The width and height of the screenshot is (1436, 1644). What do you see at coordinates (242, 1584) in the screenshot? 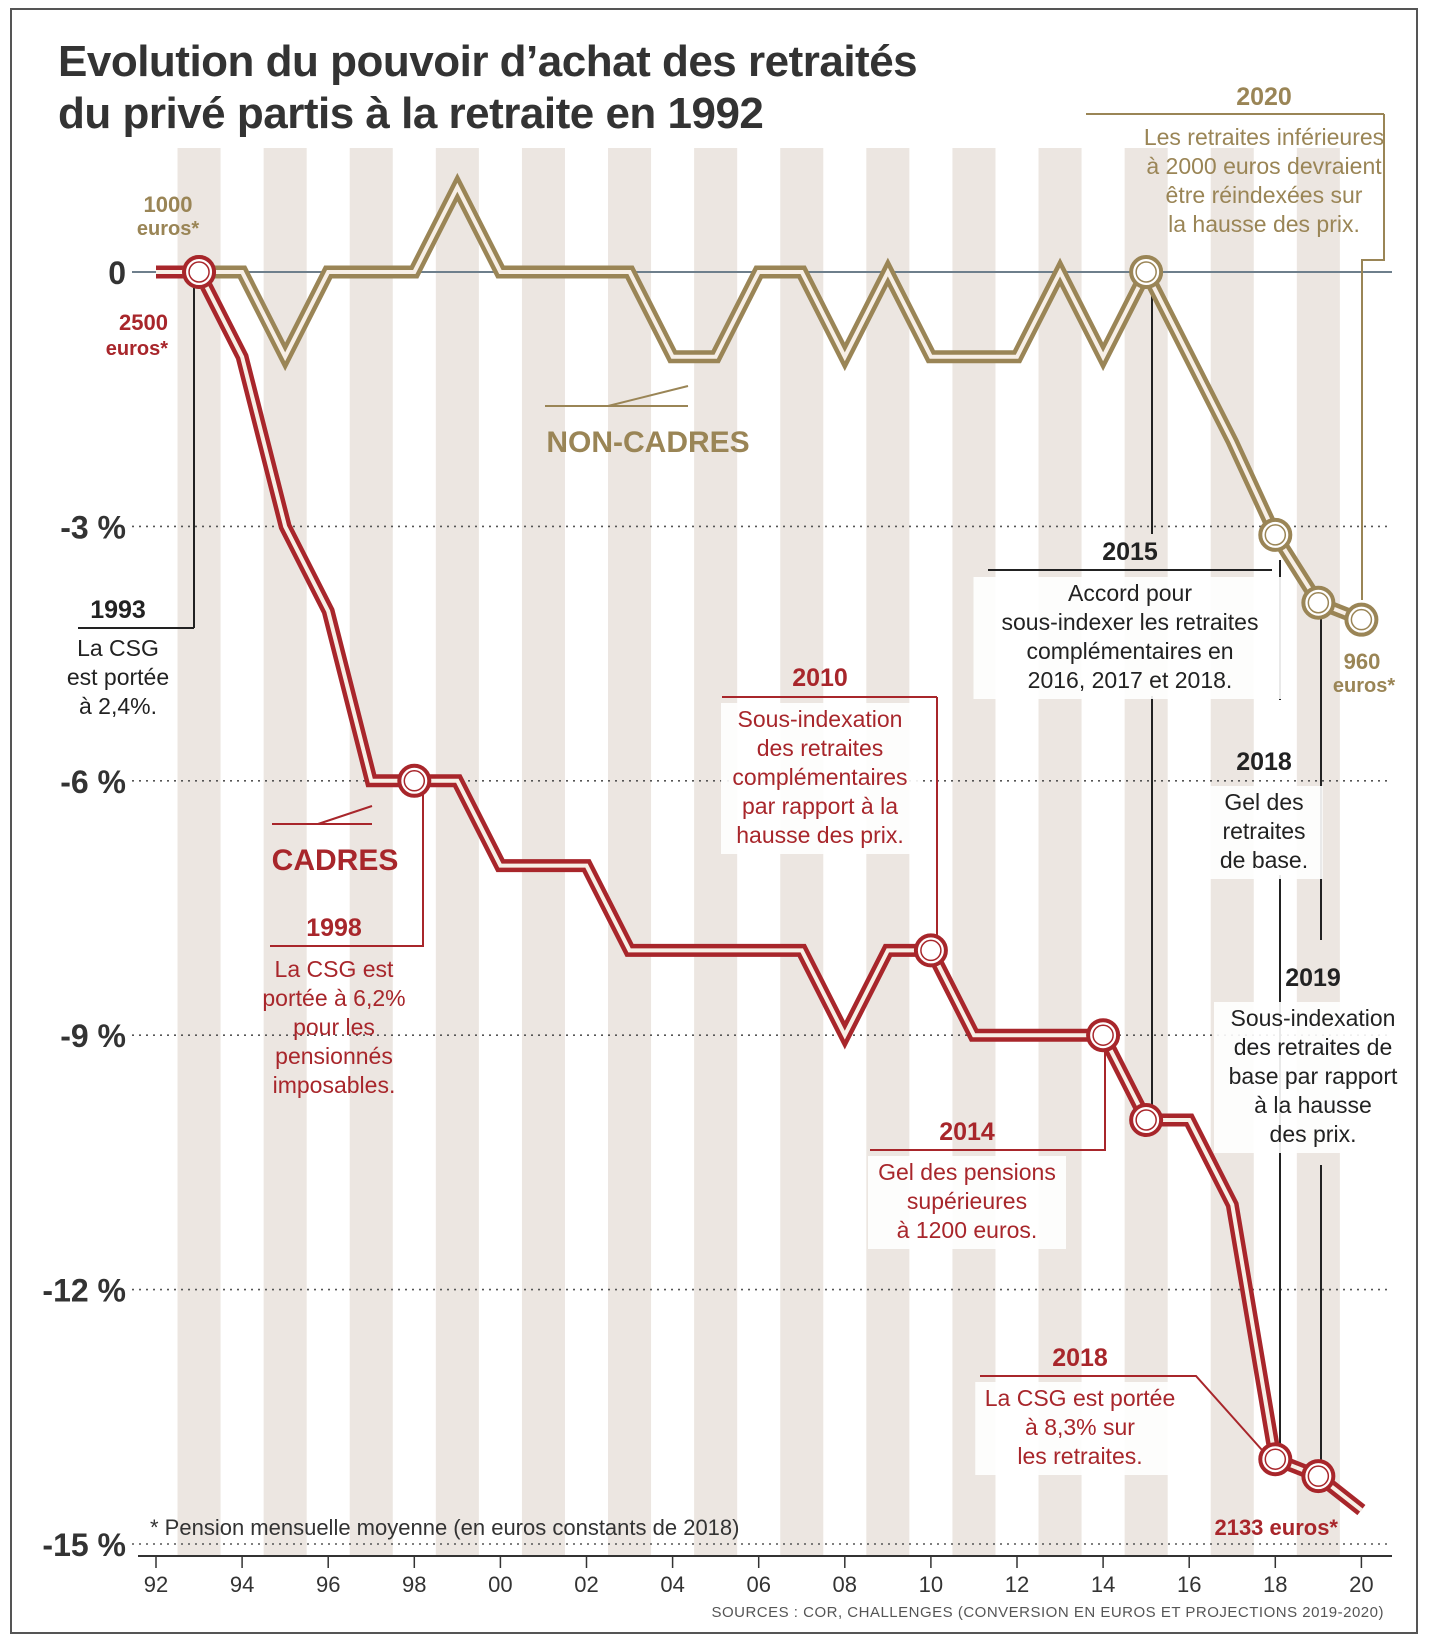
I see `x-tick-label: 94` at bounding box center [242, 1584].